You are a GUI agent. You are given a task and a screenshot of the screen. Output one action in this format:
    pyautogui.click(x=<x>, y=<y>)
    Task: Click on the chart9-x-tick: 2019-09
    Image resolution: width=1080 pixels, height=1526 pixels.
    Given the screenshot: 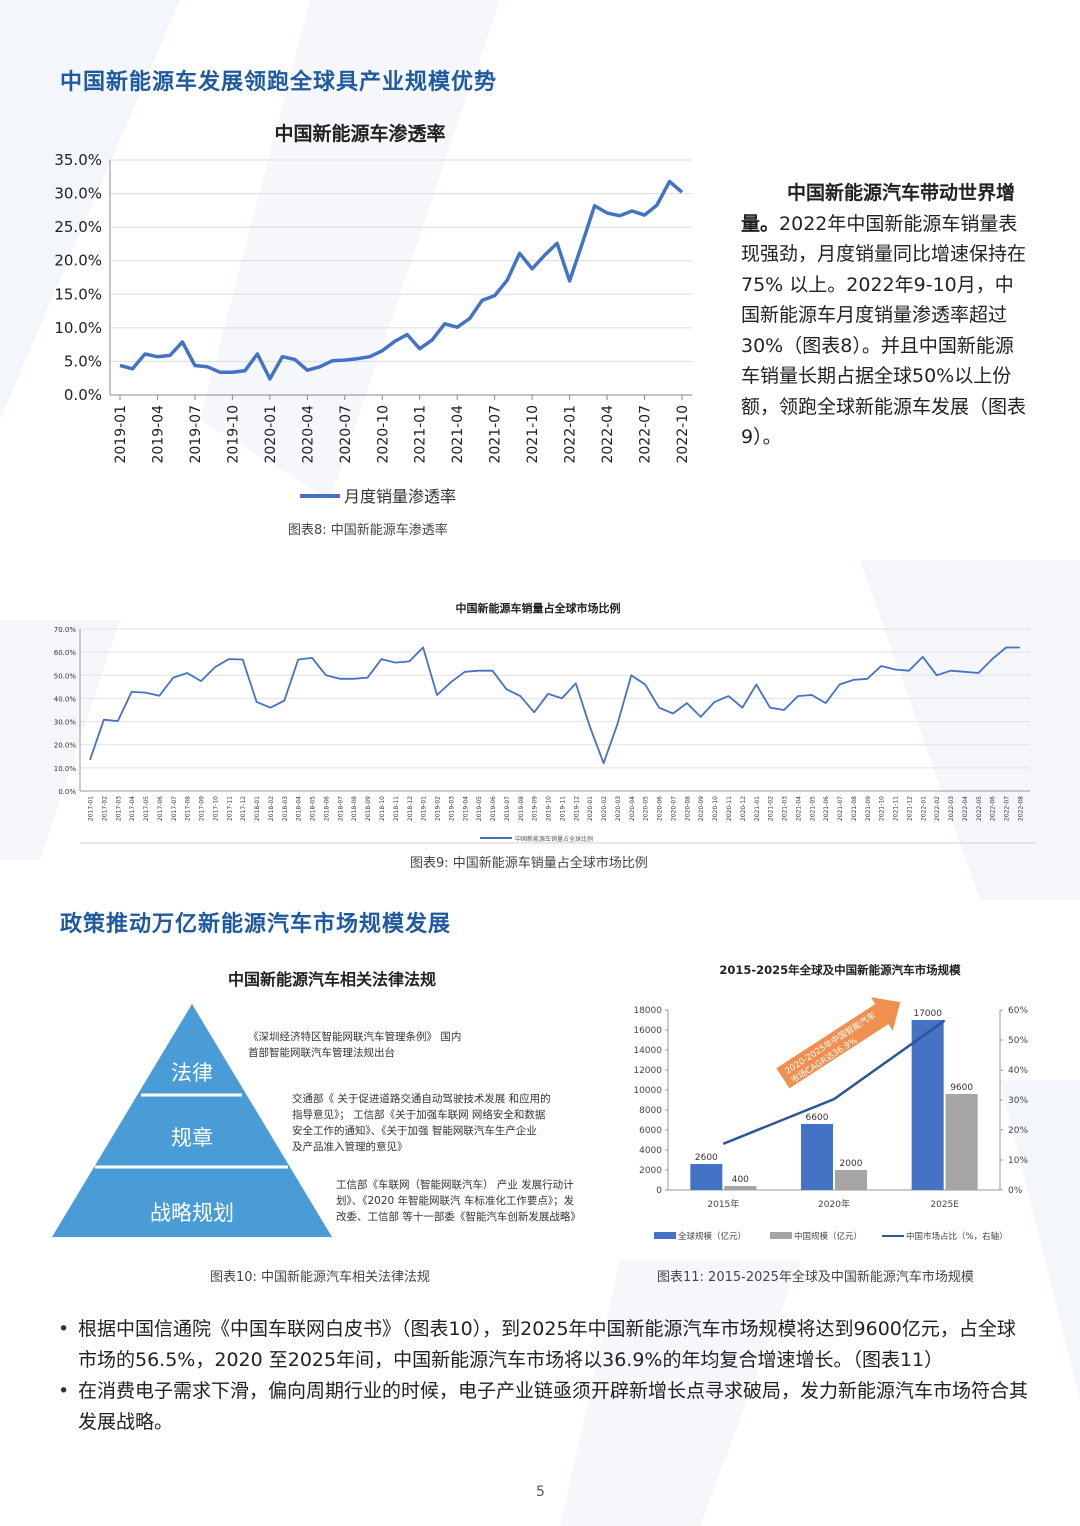 What is the action you would take?
    pyautogui.click(x=535, y=808)
    